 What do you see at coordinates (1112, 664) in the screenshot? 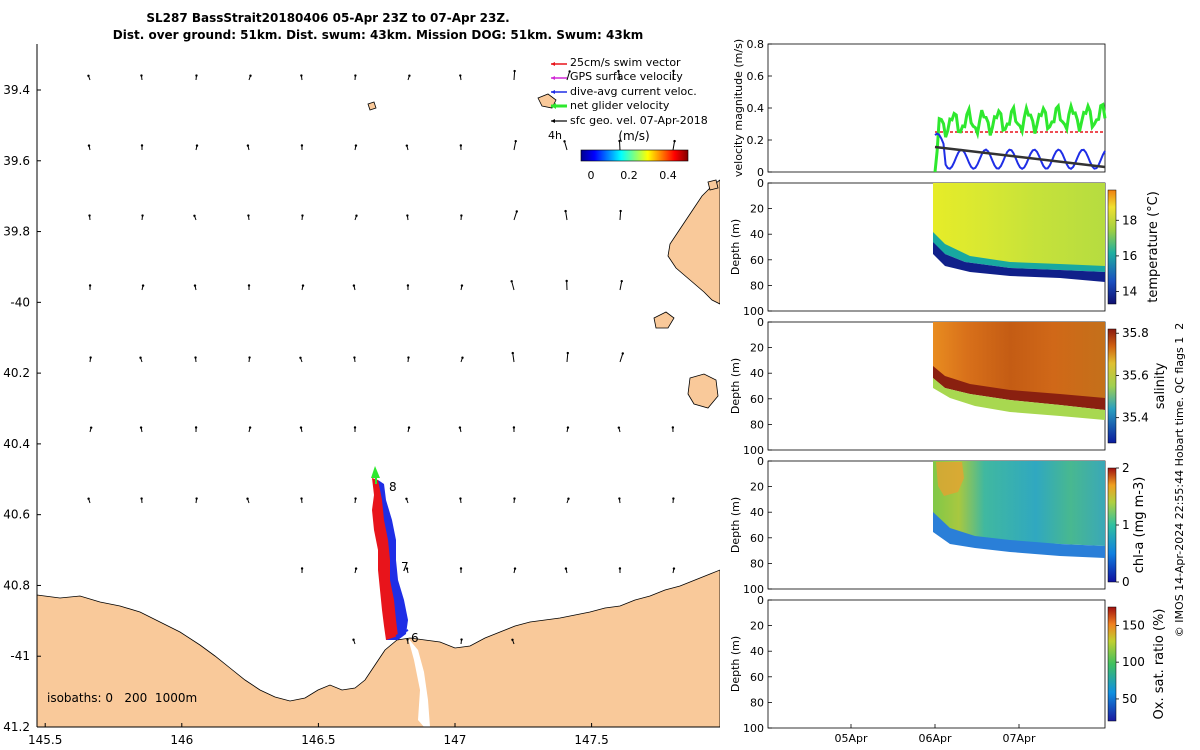
I see `oxygen-colorbar` at bounding box center [1112, 664].